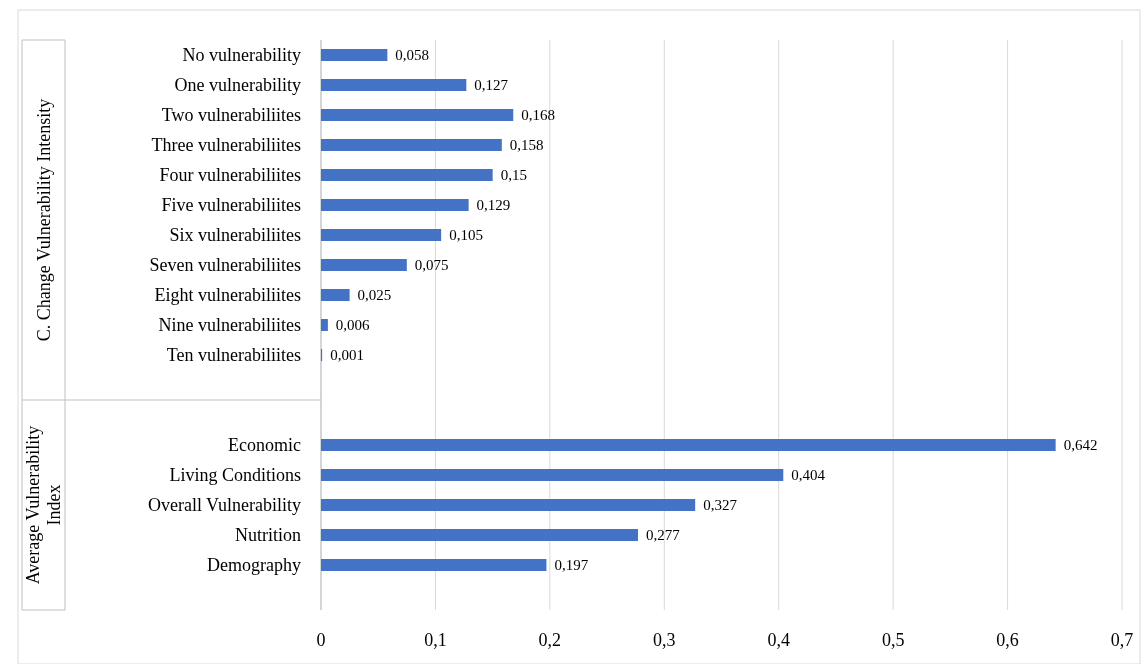  What do you see at coordinates (268, 535) in the screenshot?
I see `y-tick-label: Nutrition` at bounding box center [268, 535].